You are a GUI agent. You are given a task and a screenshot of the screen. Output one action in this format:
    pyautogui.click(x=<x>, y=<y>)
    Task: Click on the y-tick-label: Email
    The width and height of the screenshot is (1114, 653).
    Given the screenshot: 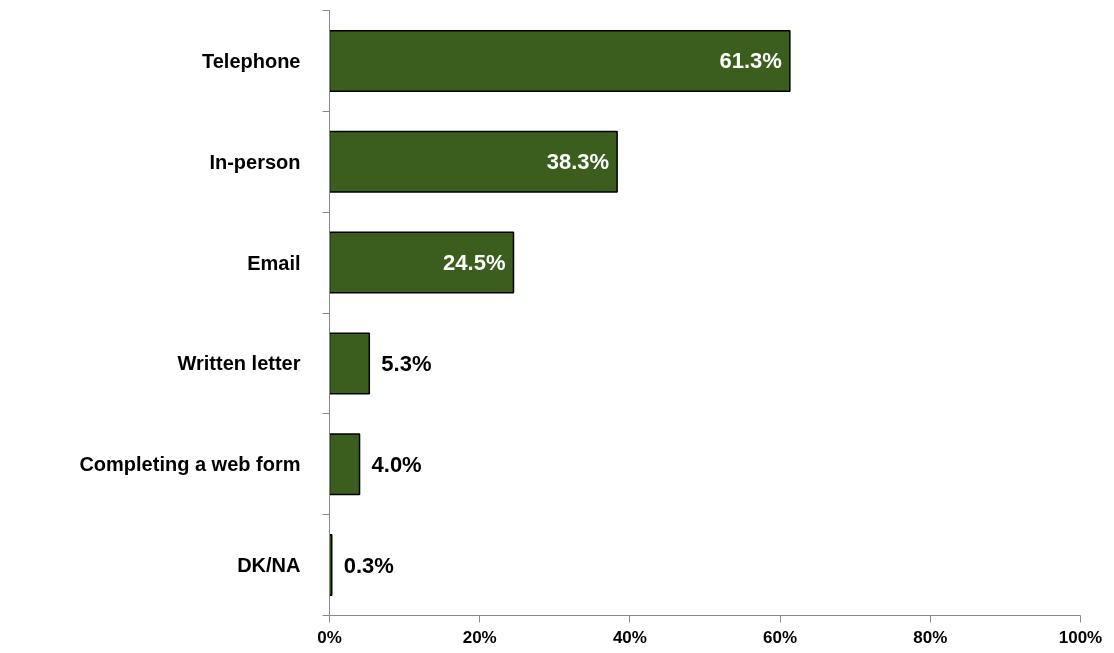 What is the action you would take?
    pyautogui.click(x=274, y=262)
    